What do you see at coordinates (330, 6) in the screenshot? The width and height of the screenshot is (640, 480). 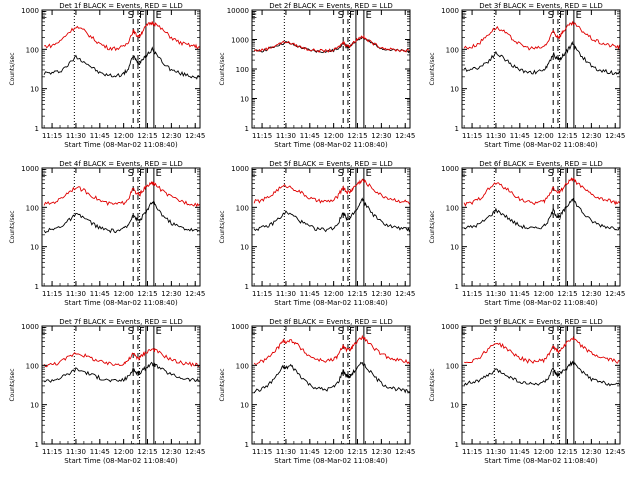 I see `chart-title: Det 2f BLACK = Events, RED = LLD` at bounding box center [330, 6].